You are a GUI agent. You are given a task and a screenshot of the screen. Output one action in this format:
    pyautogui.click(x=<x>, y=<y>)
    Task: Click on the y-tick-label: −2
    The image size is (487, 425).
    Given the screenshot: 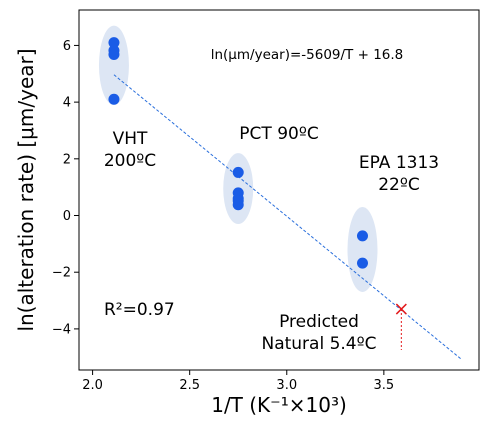 What is the action you would take?
    pyautogui.click(x=61, y=273)
    